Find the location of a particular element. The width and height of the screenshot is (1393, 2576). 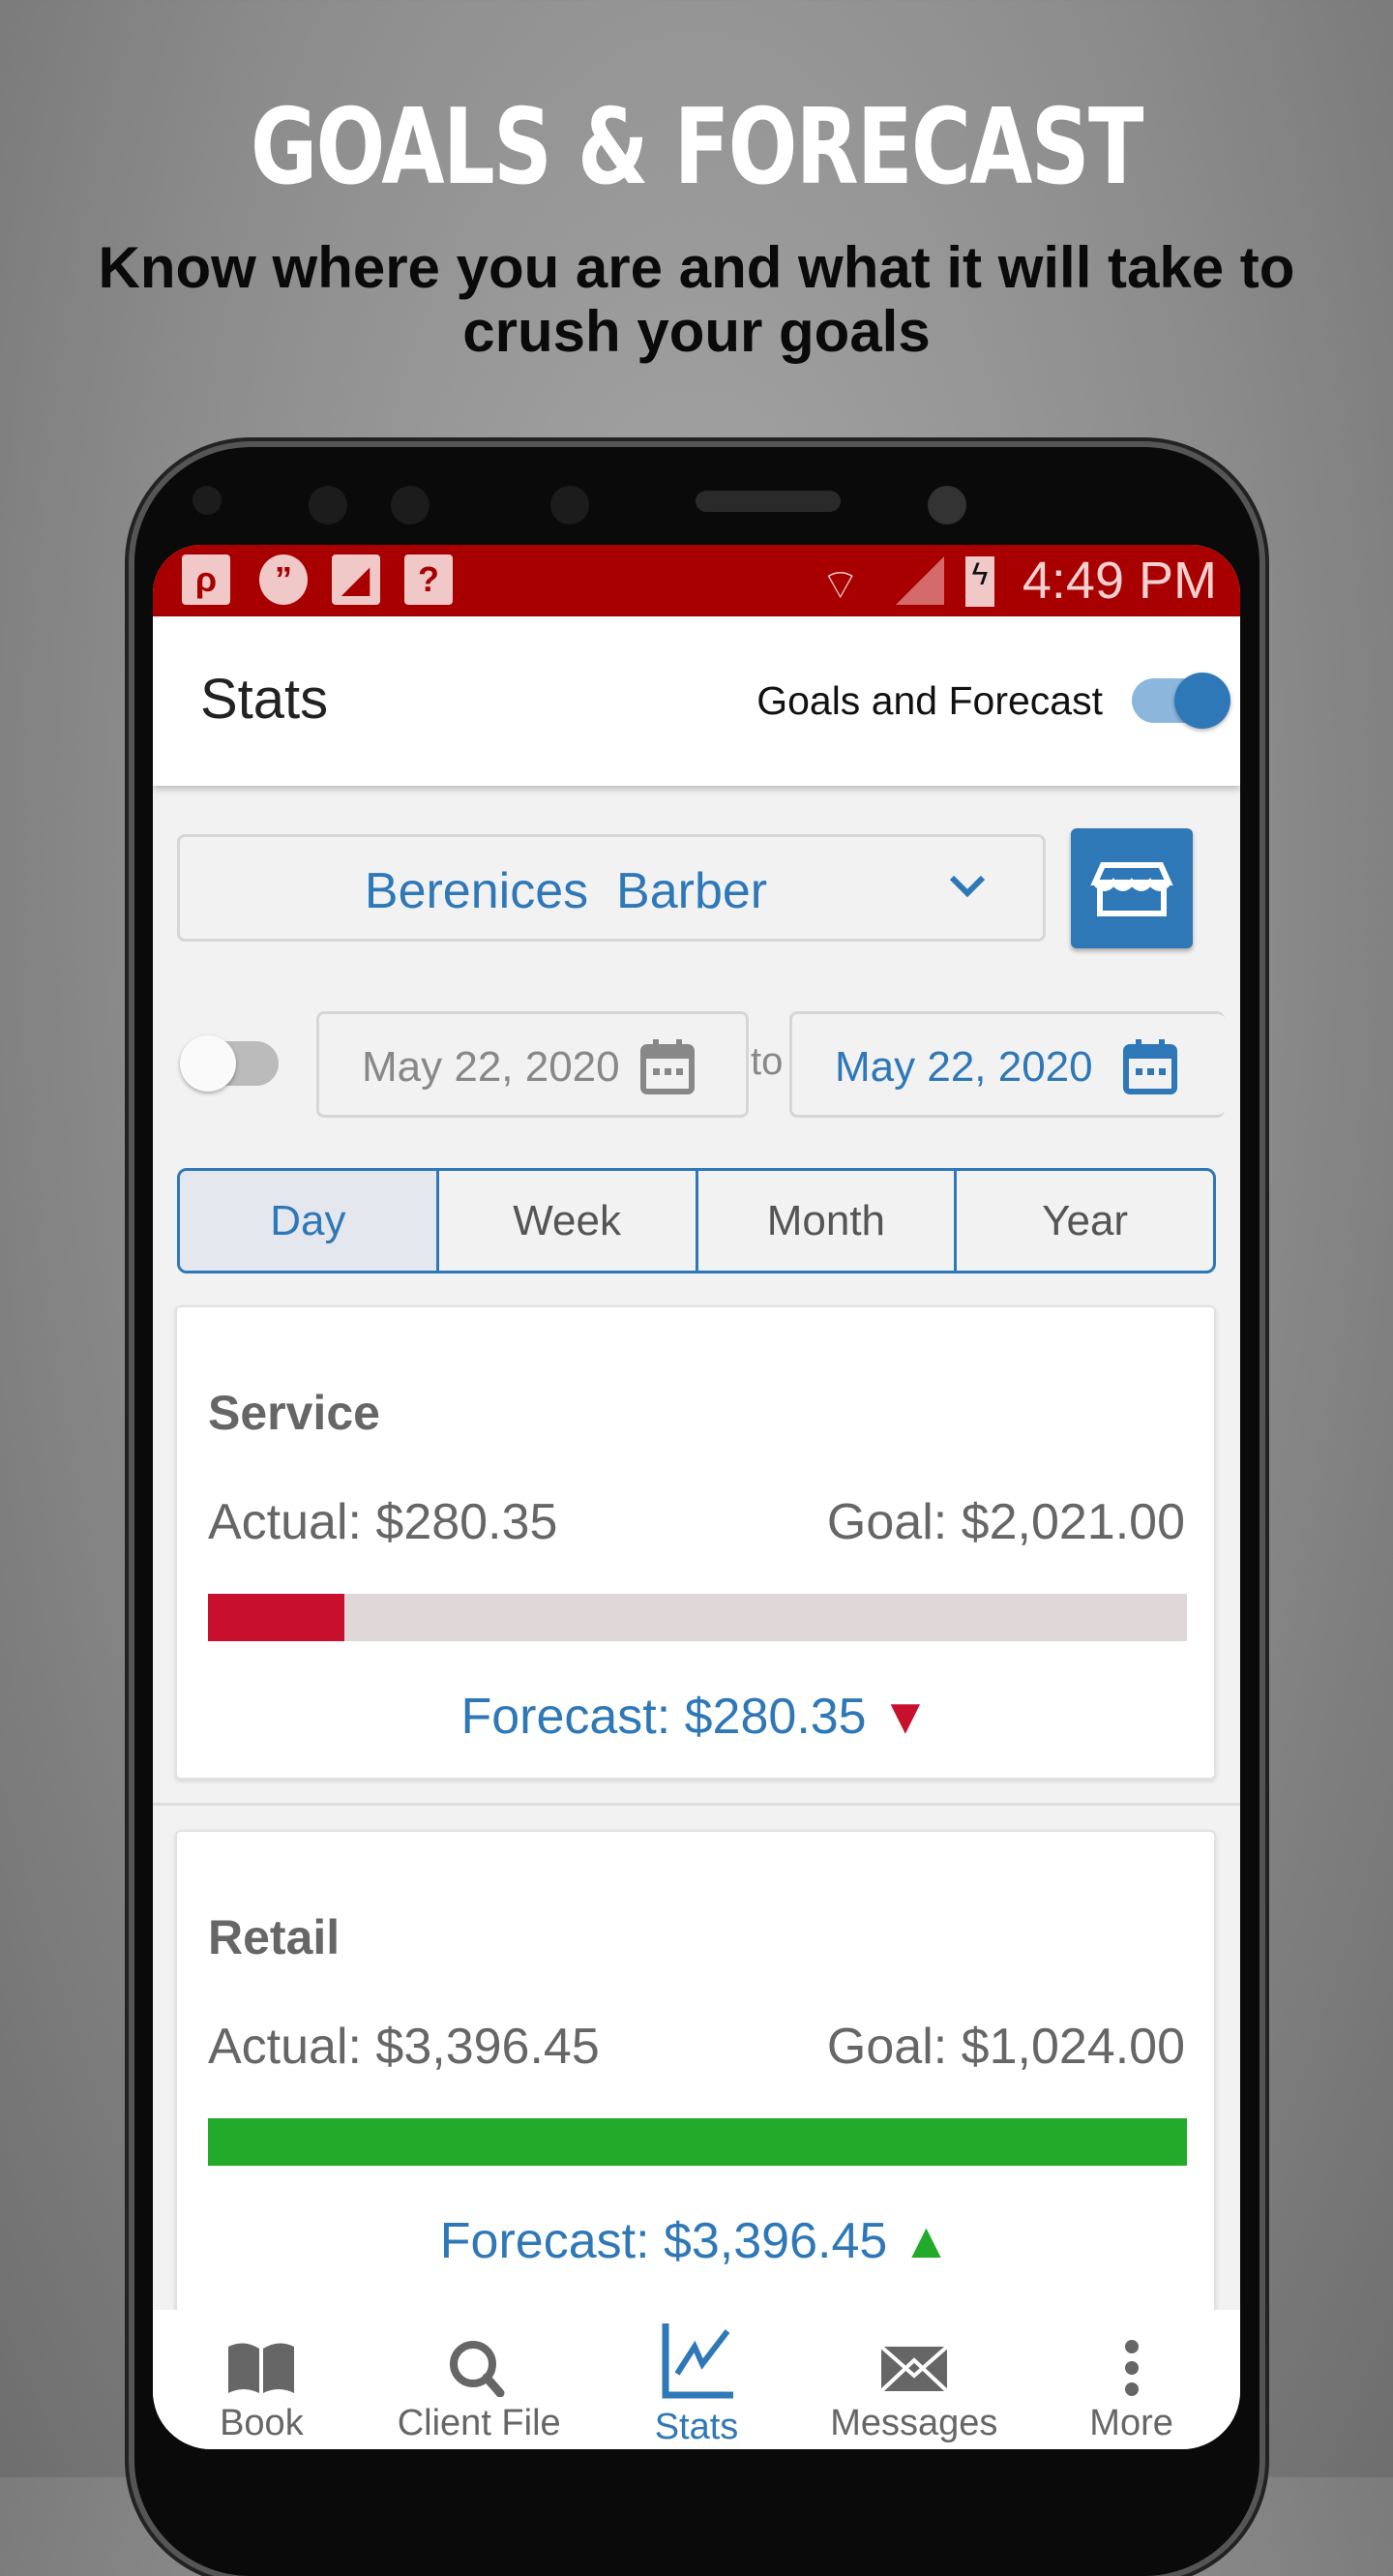

to-label: to is located at coordinates (767, 1061).